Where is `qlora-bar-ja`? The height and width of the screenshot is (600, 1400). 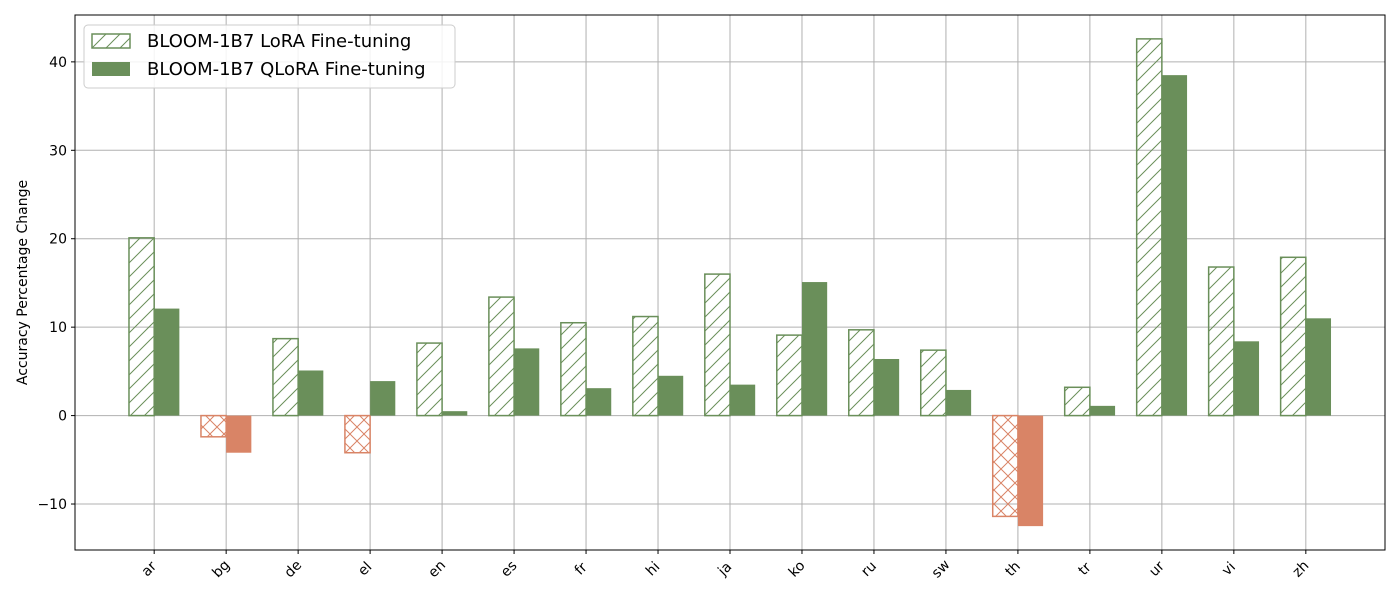 qlora-bar-ja is located at coordinates (743, 400).